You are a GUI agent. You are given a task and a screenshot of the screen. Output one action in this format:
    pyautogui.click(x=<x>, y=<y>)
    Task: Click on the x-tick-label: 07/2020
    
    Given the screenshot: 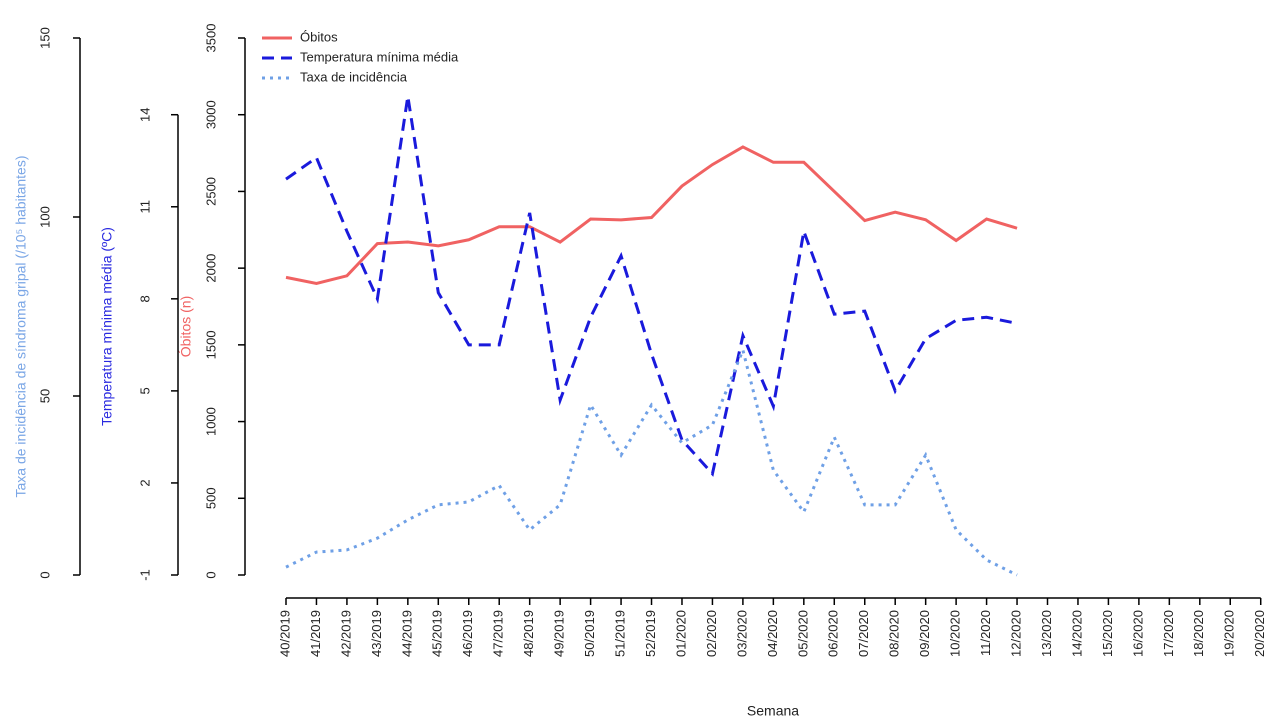 What is the action you would take?
    pyautogui.click(x=863, y=633)
    